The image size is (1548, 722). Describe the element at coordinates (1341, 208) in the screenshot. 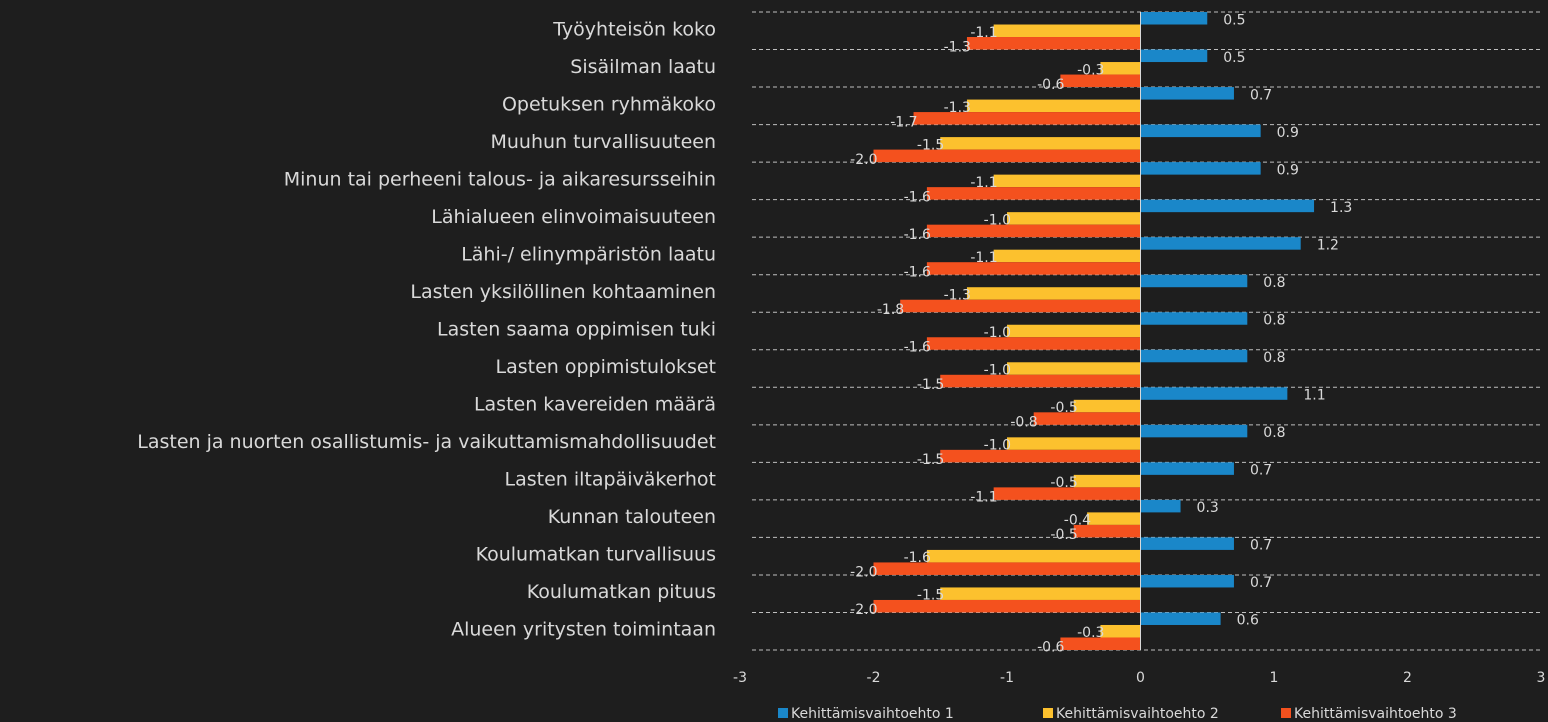

I see `data-label: 1.3` at that location.